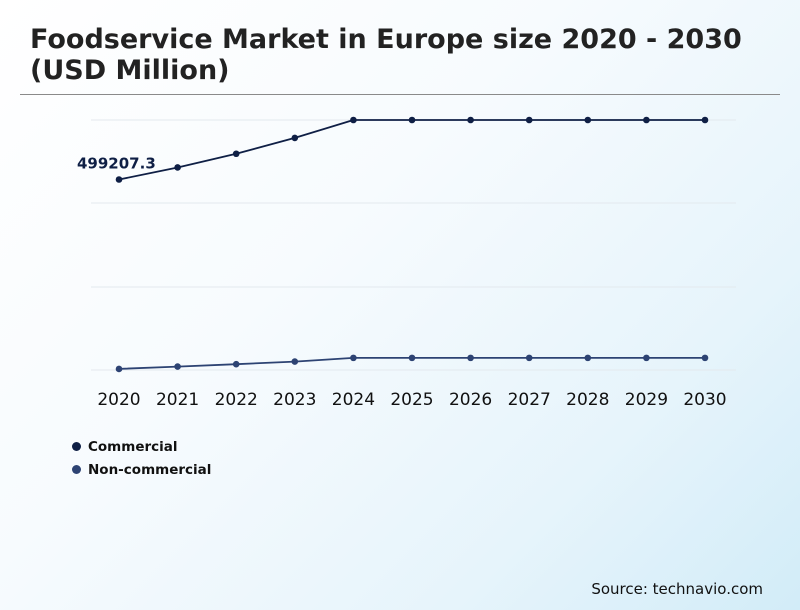 The image size is (800, 610). I want to click on x-tick-label: 2026, so click(470, 400).